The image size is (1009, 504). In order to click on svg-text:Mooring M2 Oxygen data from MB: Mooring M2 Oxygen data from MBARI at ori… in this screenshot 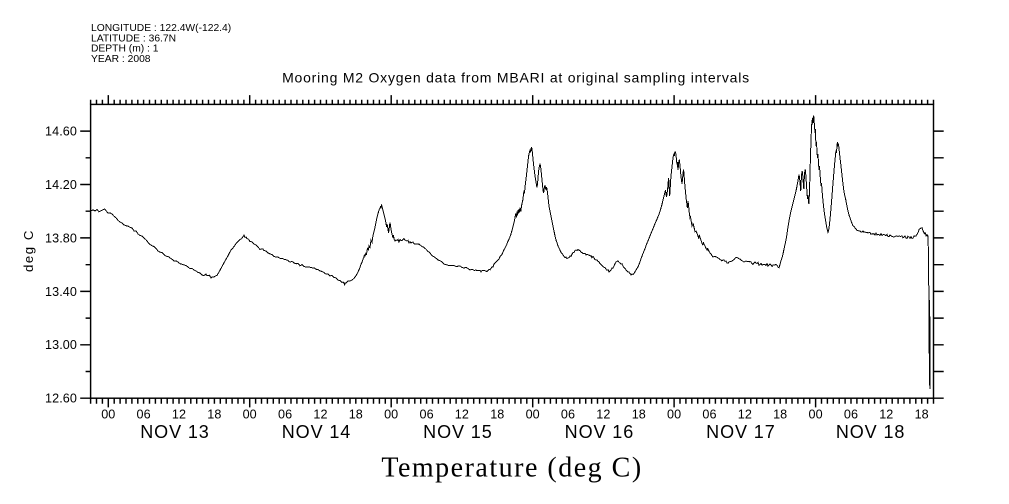, I will do `click(516, 78)`.